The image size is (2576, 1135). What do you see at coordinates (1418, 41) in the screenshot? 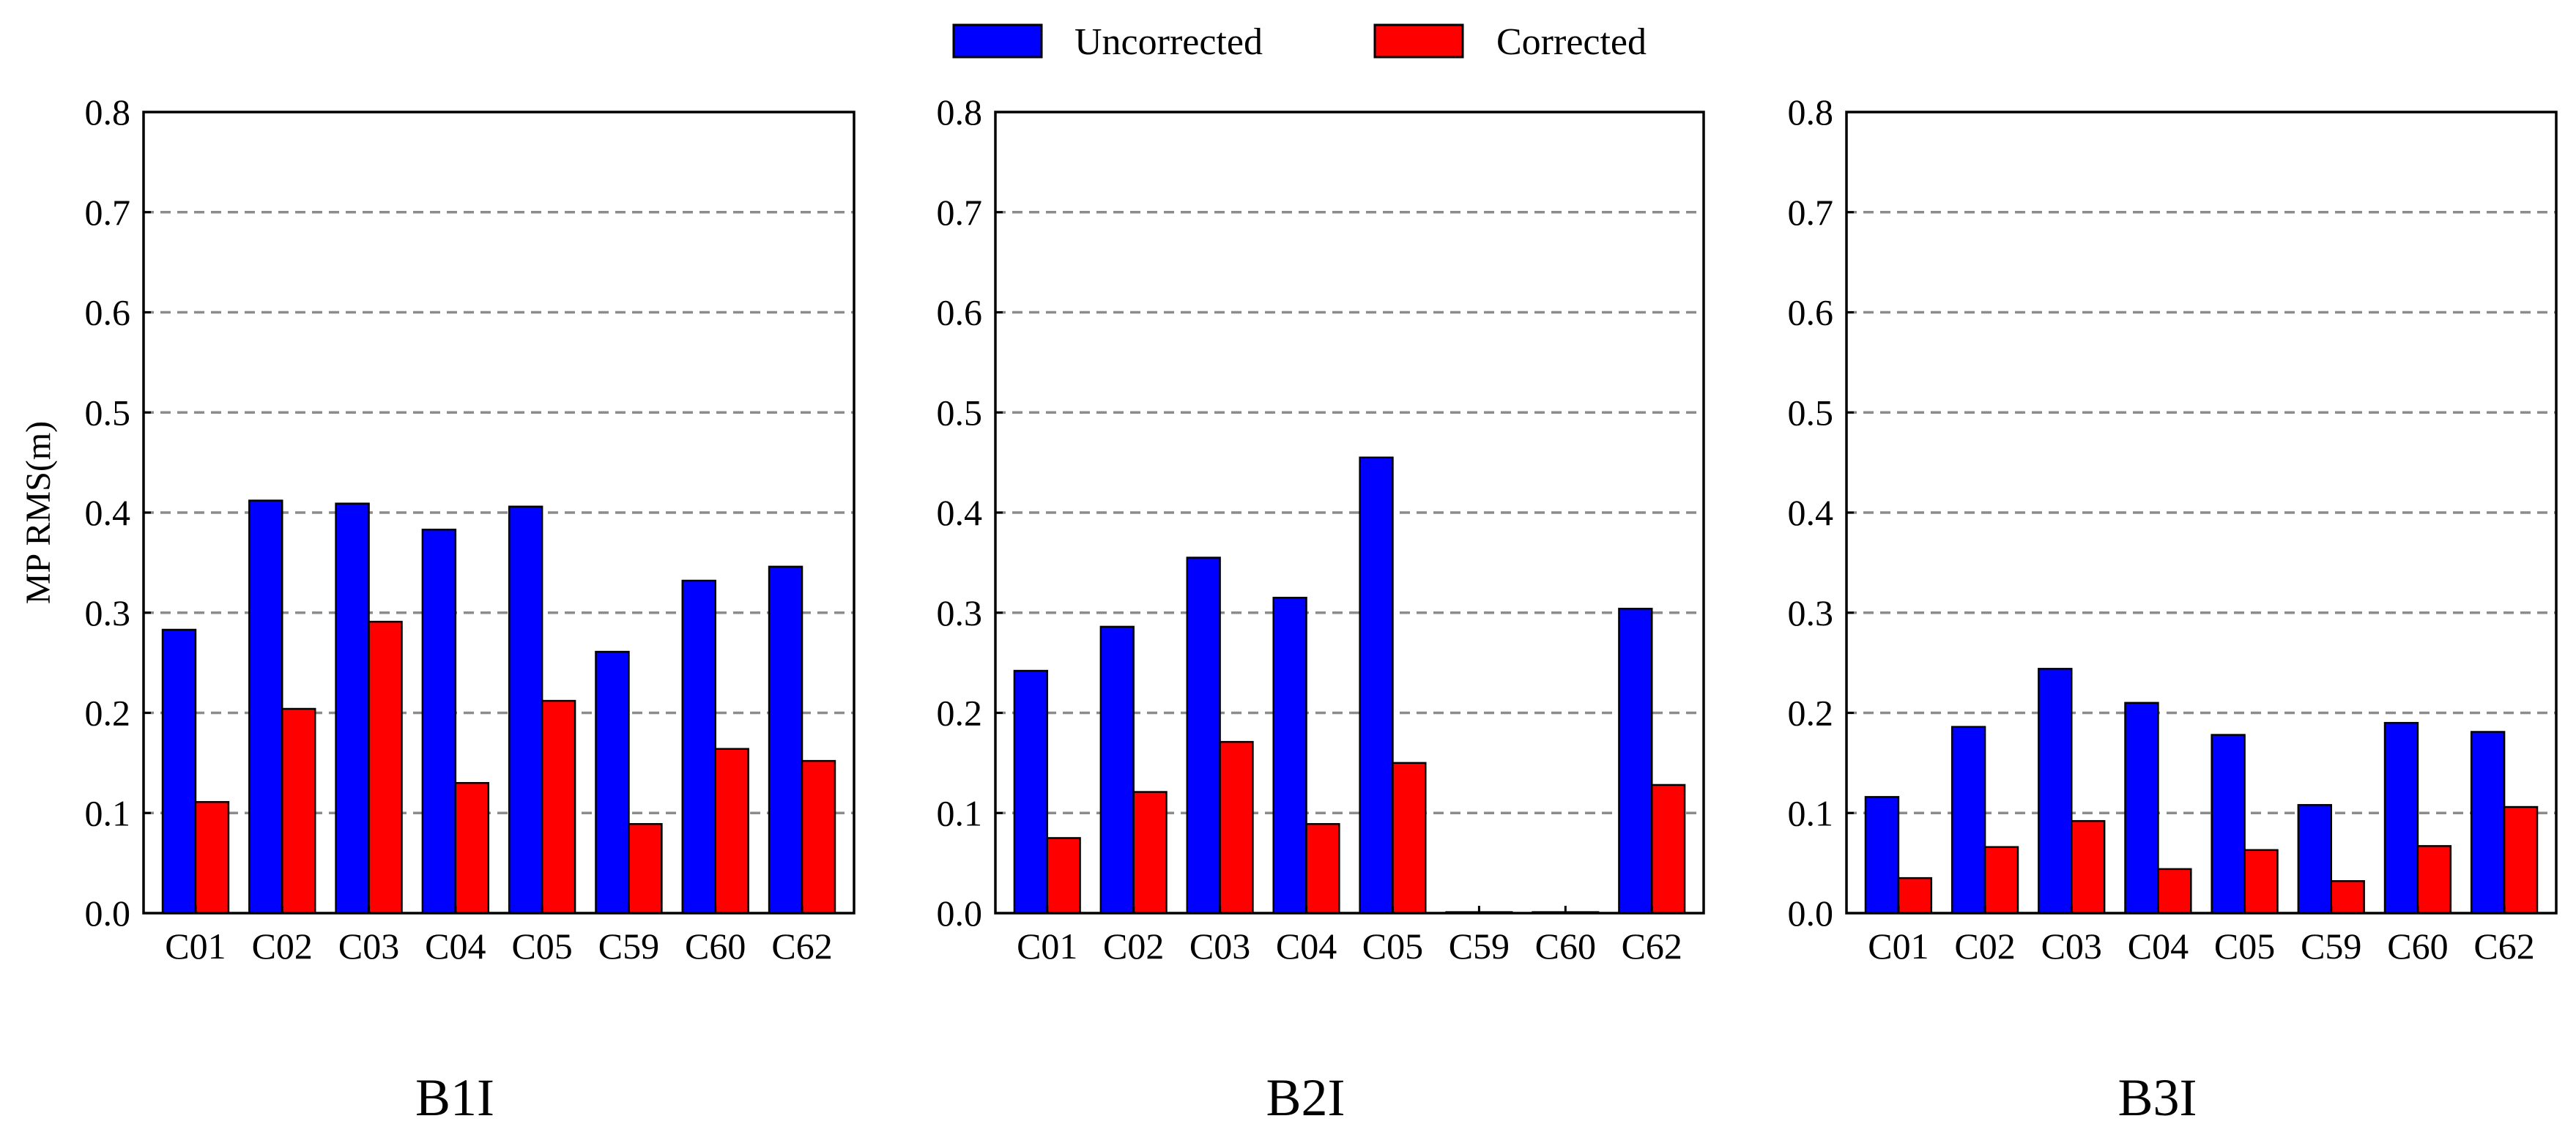
I see `legend-swatch-corrected` at bounding box center [1418, 41].